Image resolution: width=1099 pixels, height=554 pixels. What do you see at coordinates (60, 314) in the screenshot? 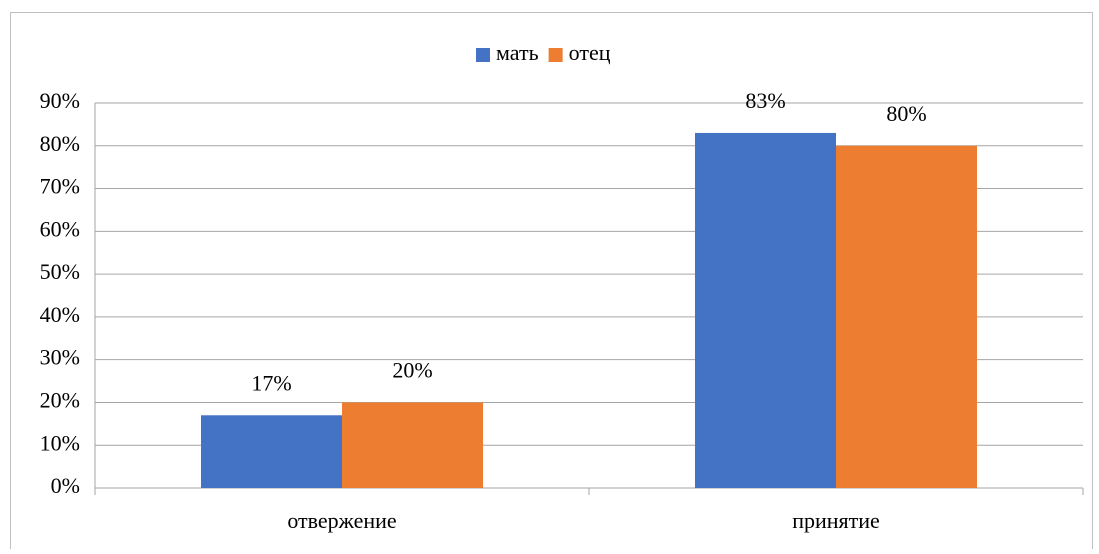
I see `y-tick-label: 40%` at bounding box center [60, 314].